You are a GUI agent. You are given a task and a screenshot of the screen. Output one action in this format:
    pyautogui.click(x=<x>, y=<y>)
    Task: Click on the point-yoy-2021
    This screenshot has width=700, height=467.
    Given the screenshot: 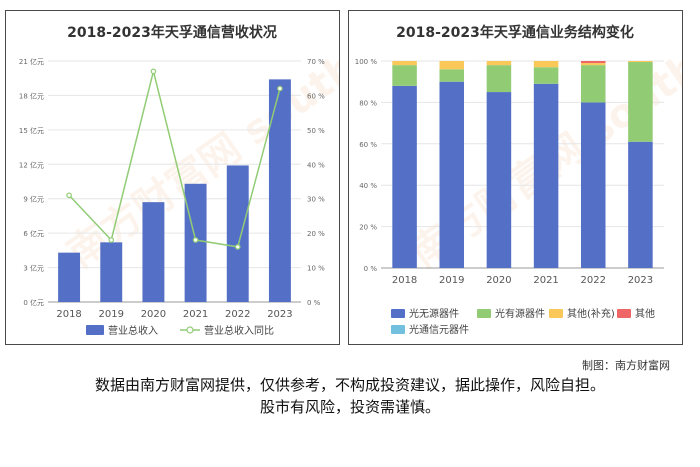 What is the action you would take?
    pyautogui.click(x=195, y=240)
    